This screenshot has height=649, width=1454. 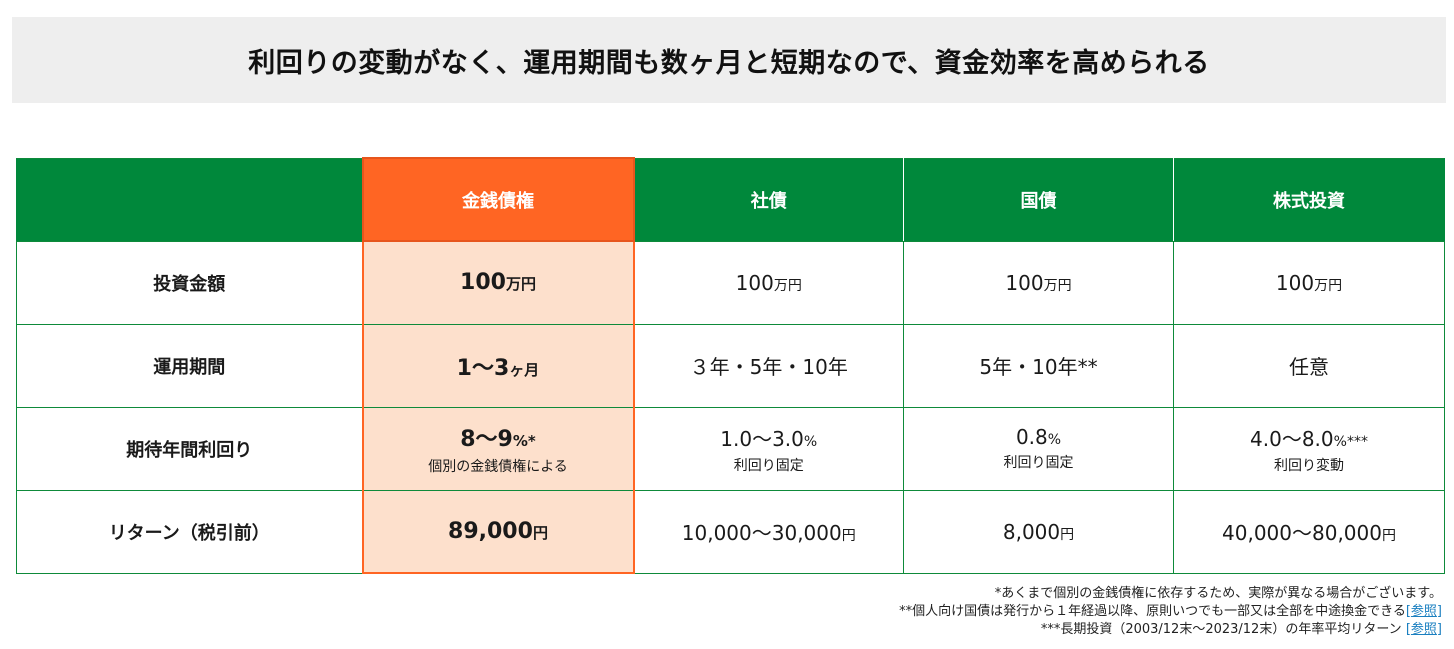 I want to click on cell-value: 4.0〜8.0, so click(x=1292, y=438).